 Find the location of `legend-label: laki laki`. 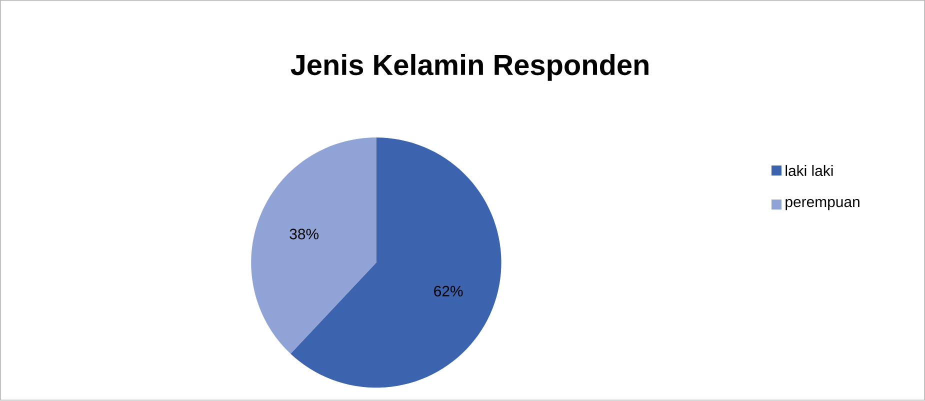

legend-label: laki laki is located at coordinates (809, 170).